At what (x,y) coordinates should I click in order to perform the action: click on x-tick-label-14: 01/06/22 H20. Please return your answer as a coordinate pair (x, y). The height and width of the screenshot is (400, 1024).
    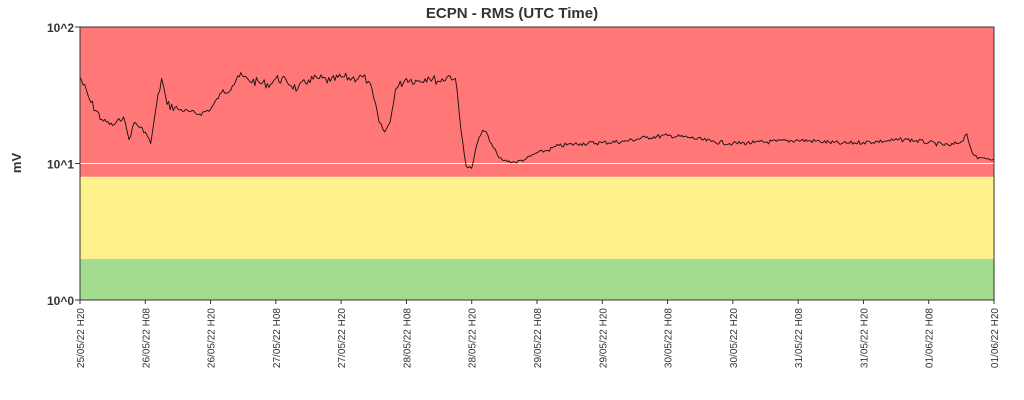
    Looking at the image, I should click on (995, 338).